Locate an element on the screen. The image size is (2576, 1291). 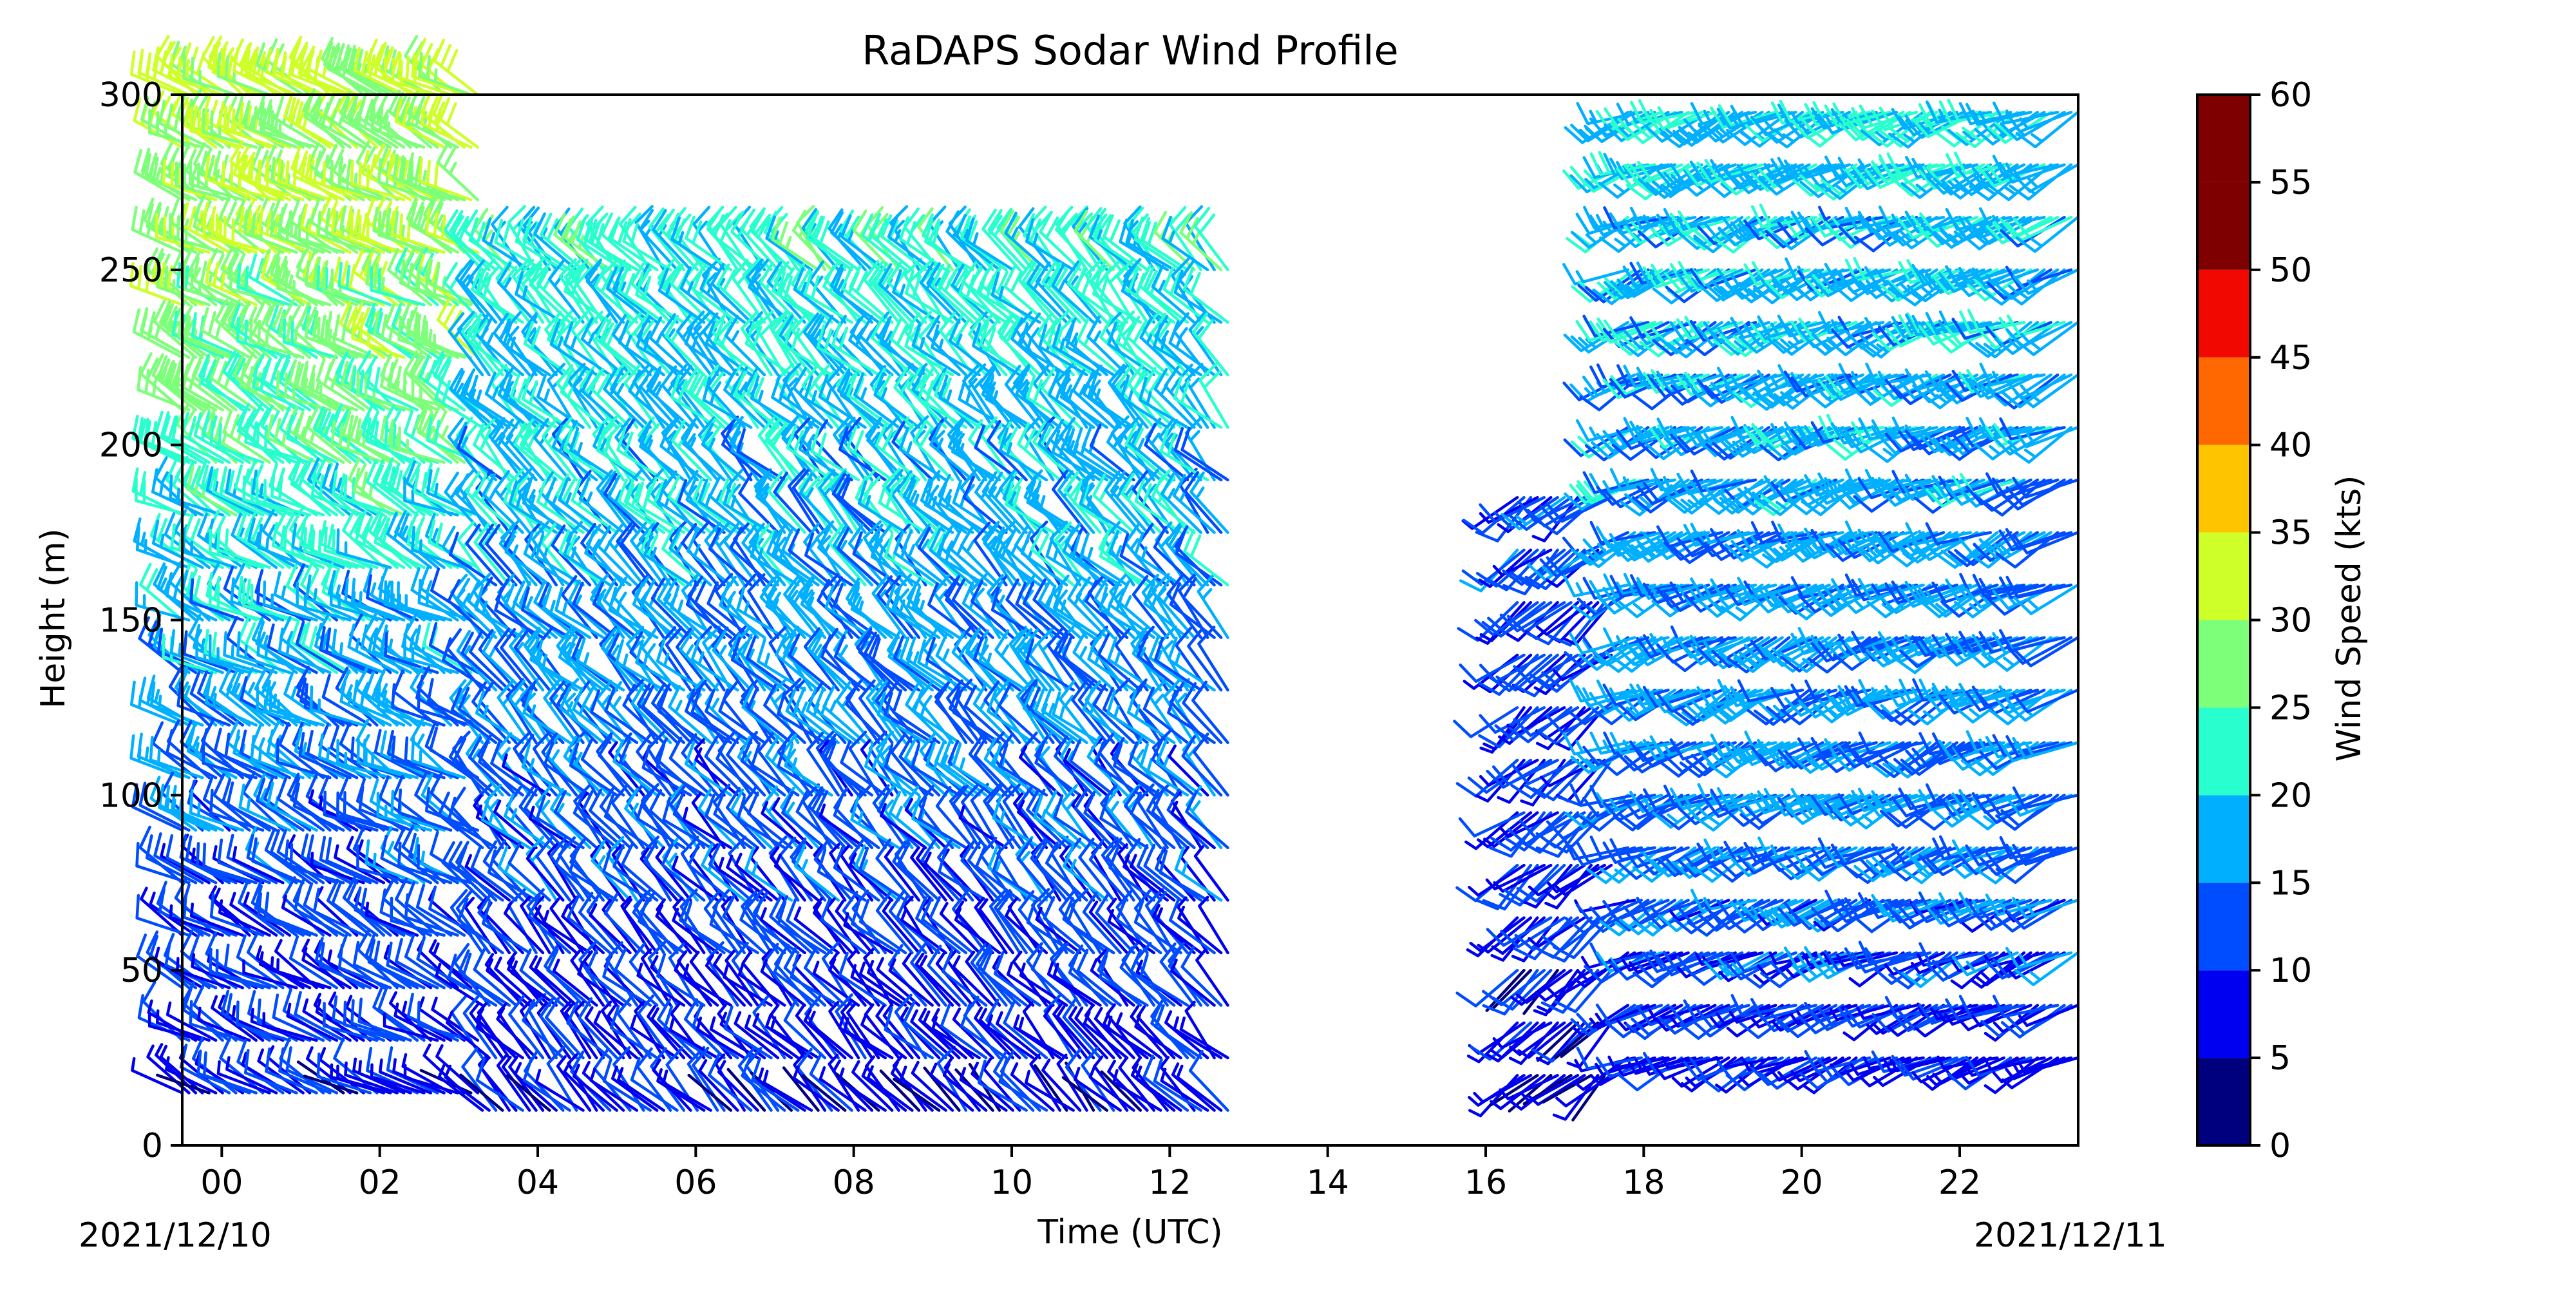
y-tick-label: 100 is located at coordinates (131, 795).